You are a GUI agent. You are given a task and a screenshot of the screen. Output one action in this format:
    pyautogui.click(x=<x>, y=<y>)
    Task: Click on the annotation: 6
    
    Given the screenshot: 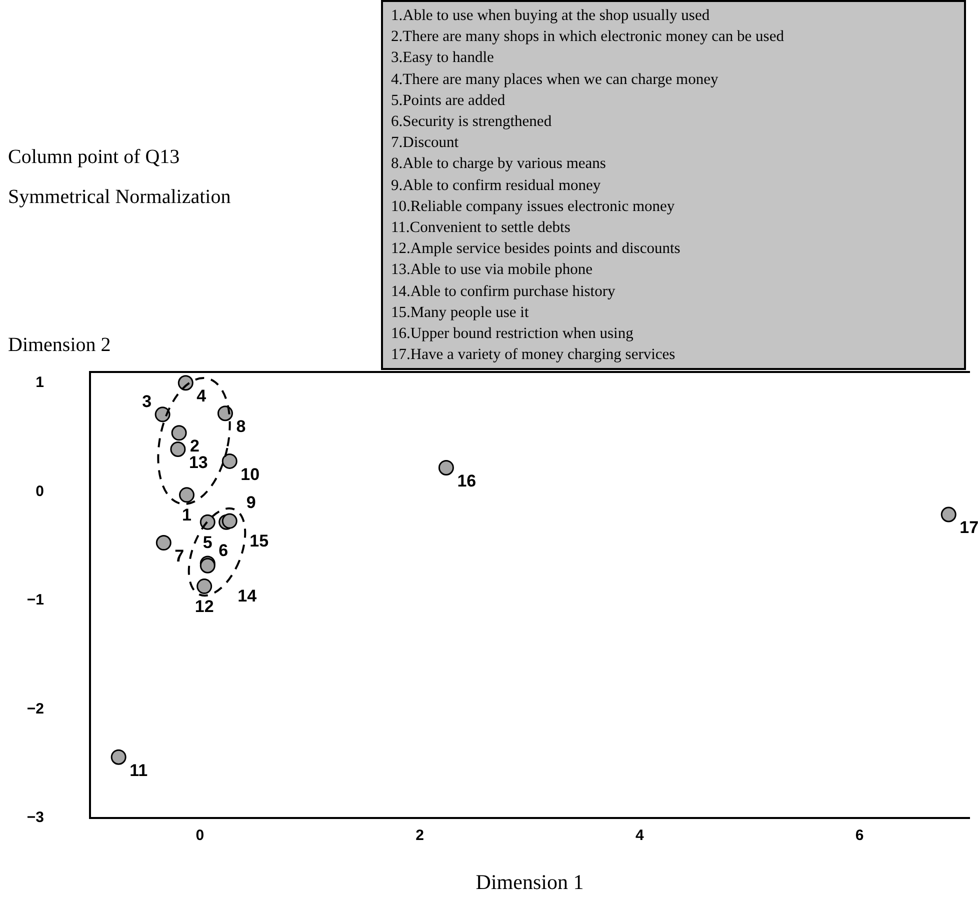 What is the action you would take?
    pyautogui.click(x=223, y=550)
    